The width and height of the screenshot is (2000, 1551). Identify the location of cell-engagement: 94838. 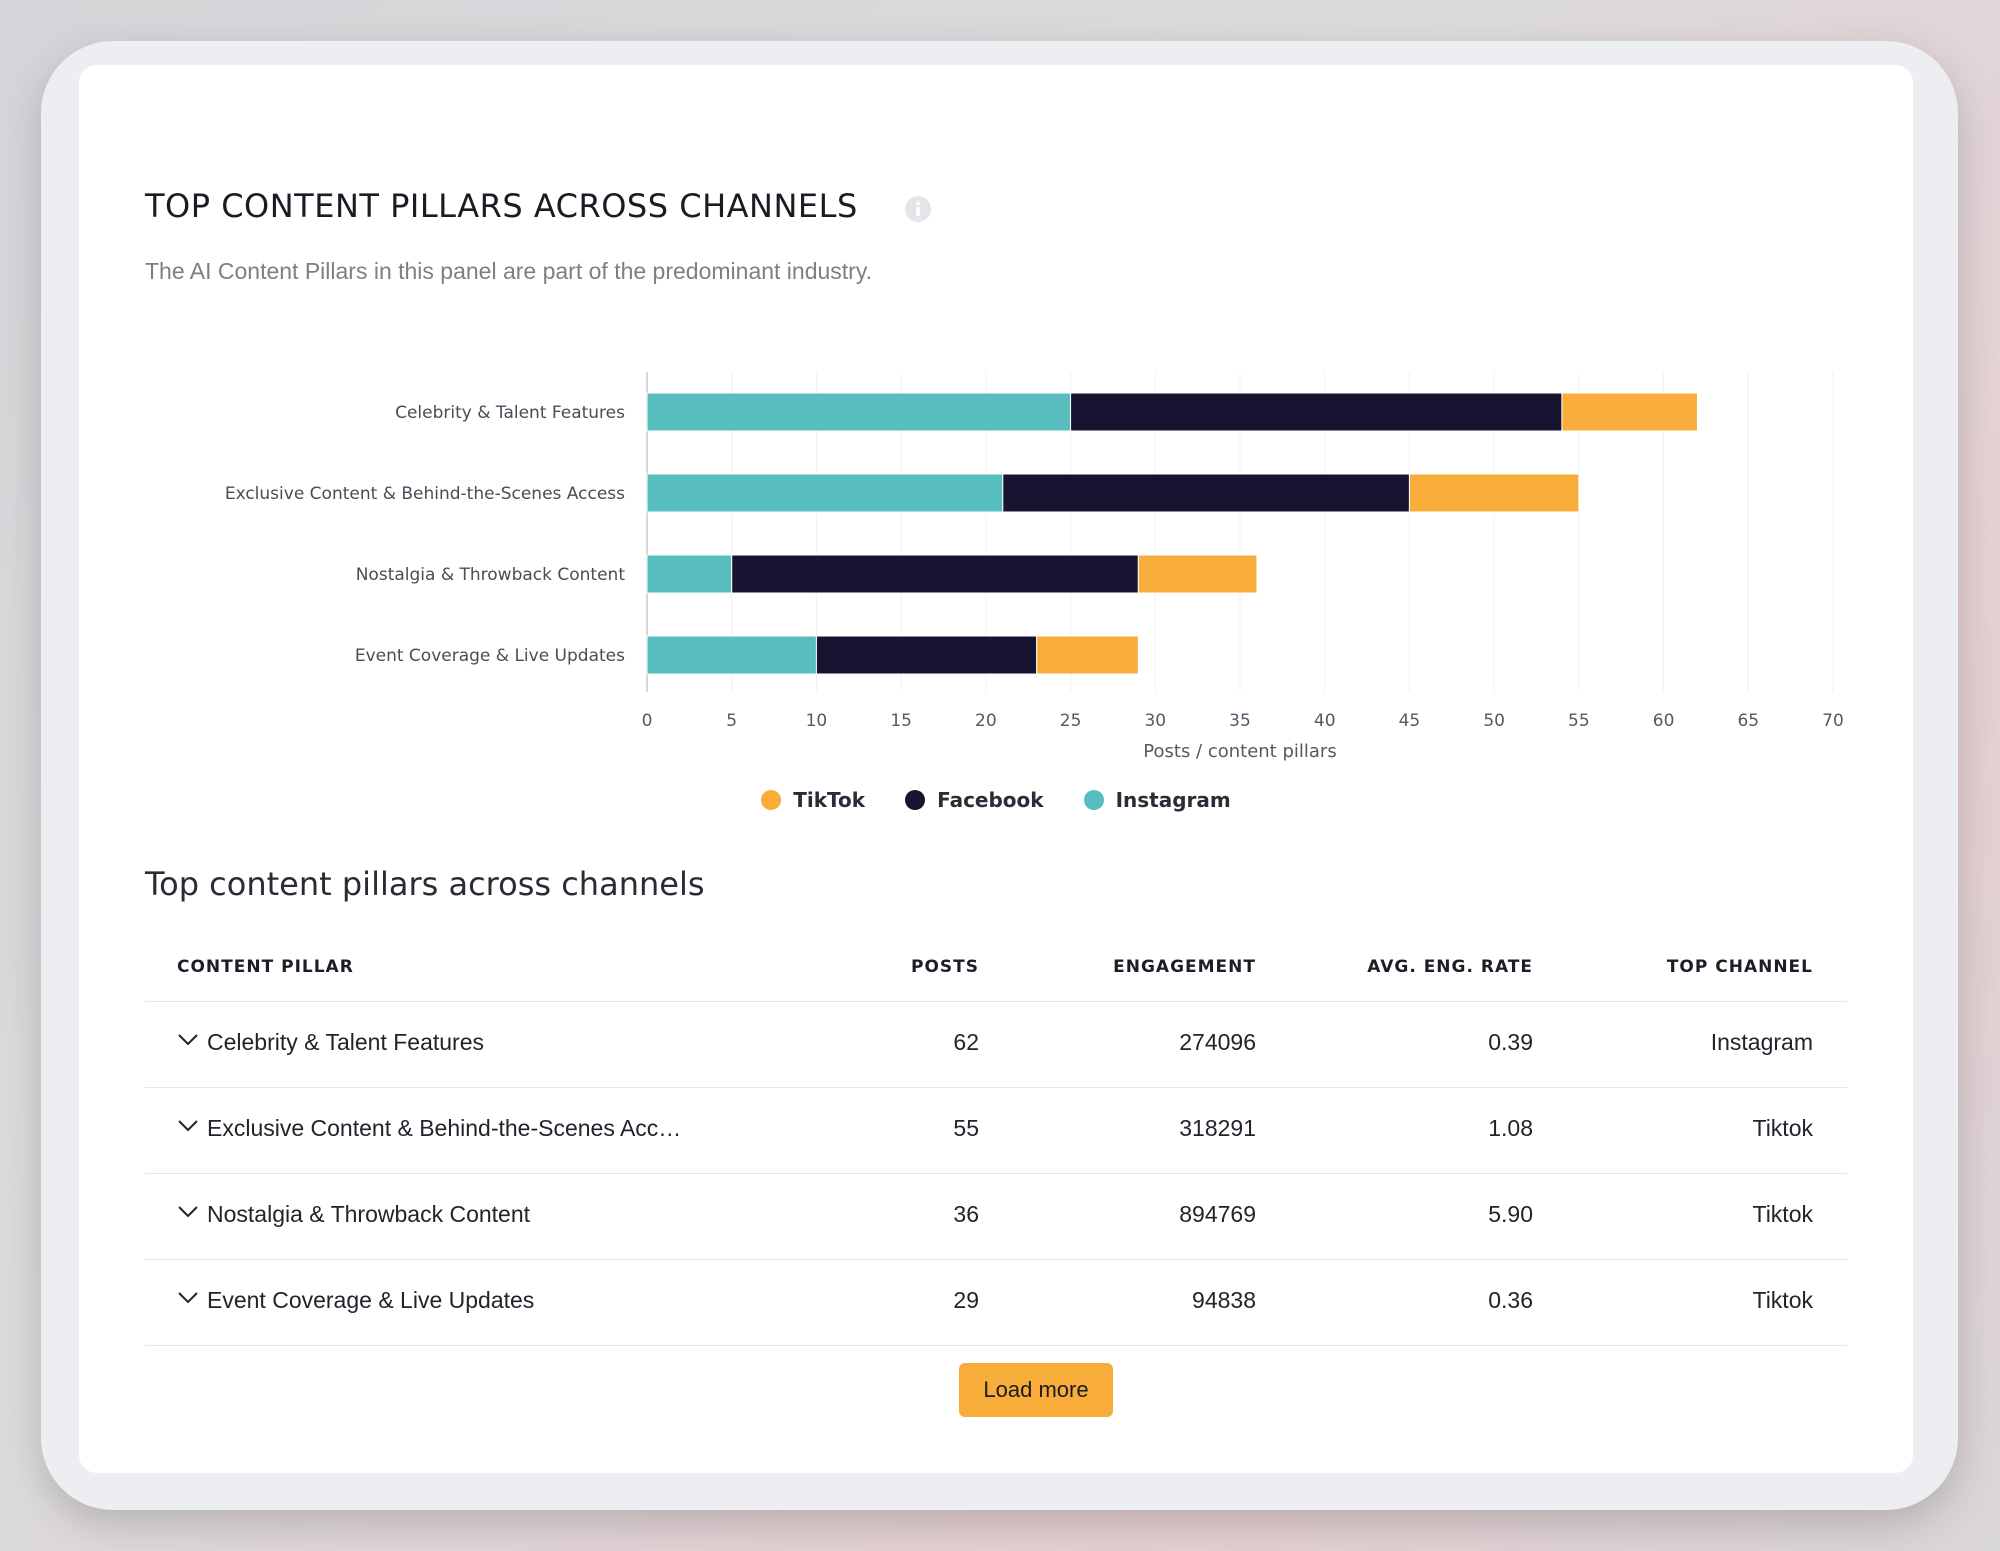
(1224, 1300).